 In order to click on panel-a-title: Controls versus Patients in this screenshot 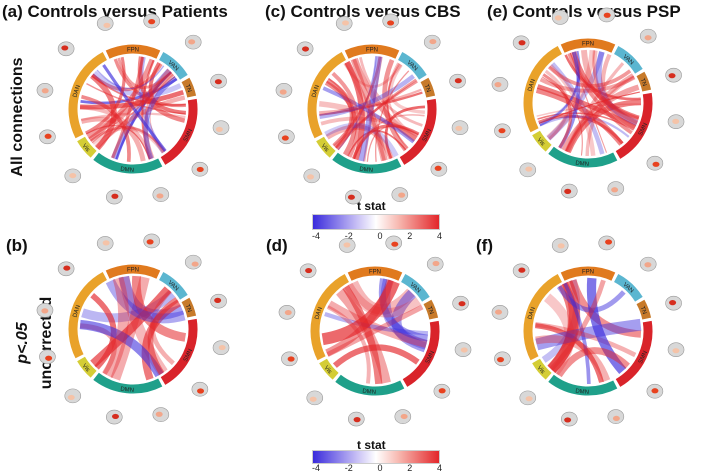, I will do `click(127, 11)`.